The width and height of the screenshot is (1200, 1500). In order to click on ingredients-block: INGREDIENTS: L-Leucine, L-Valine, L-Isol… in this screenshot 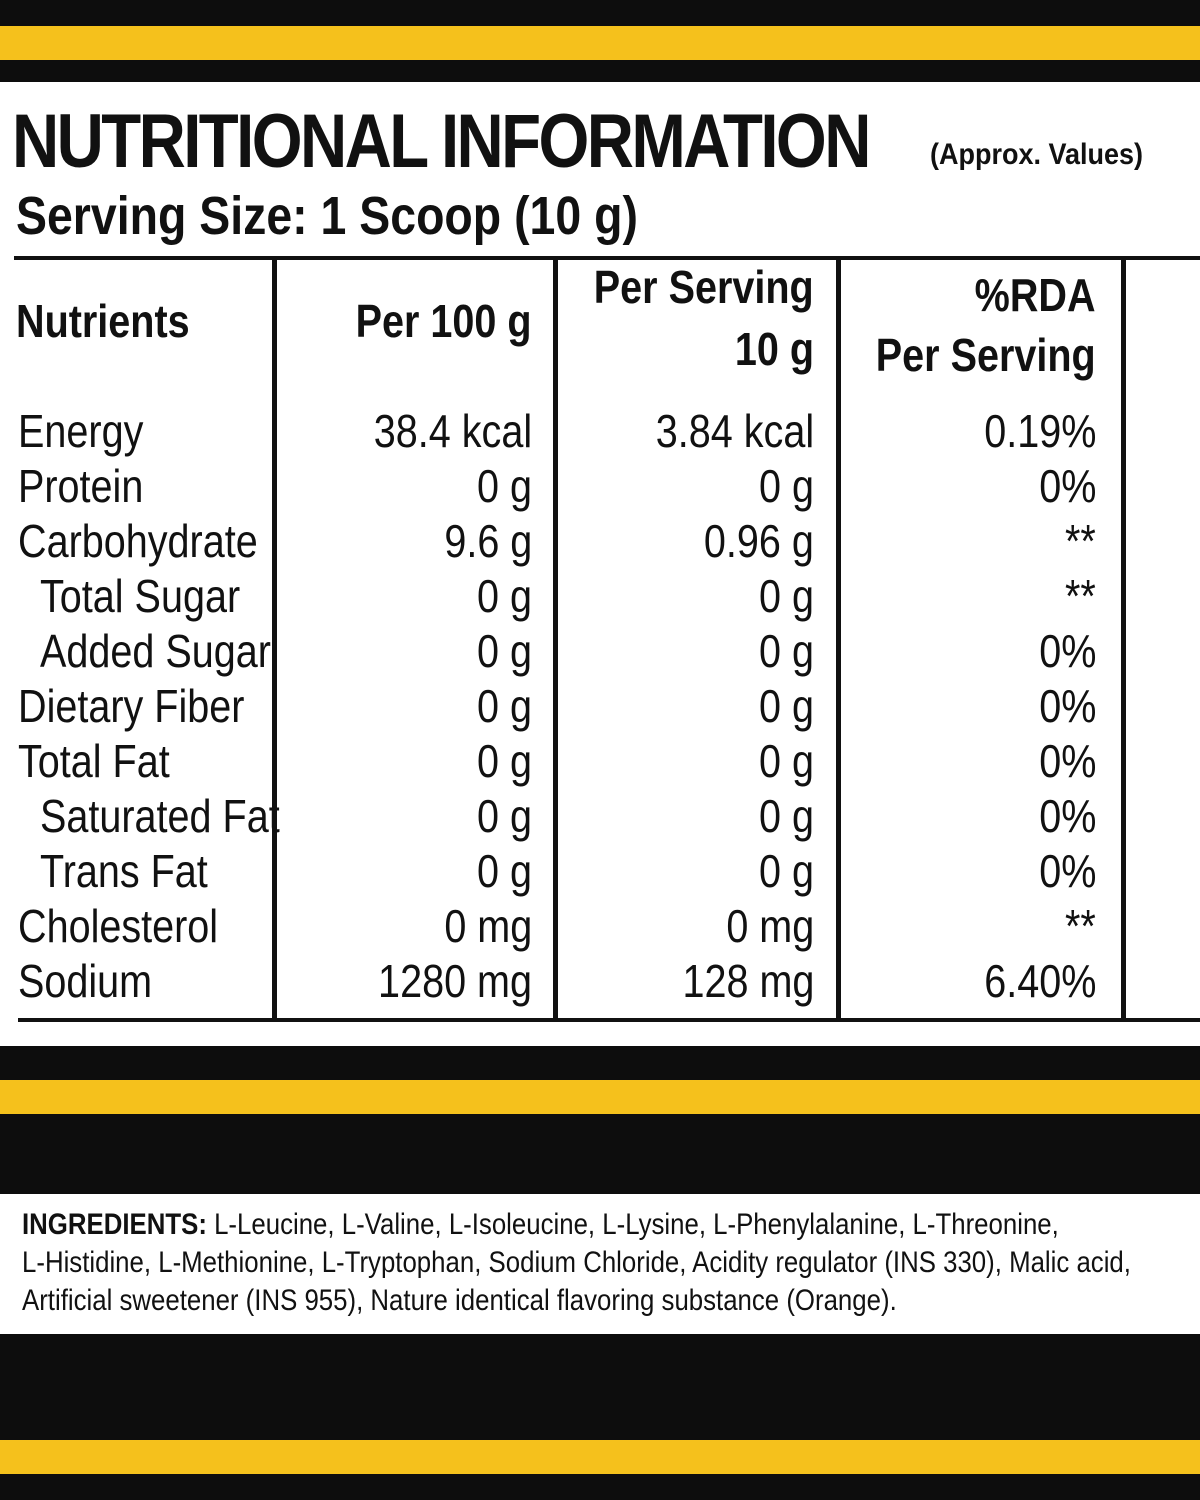, I will do `click(607, 1263)`.